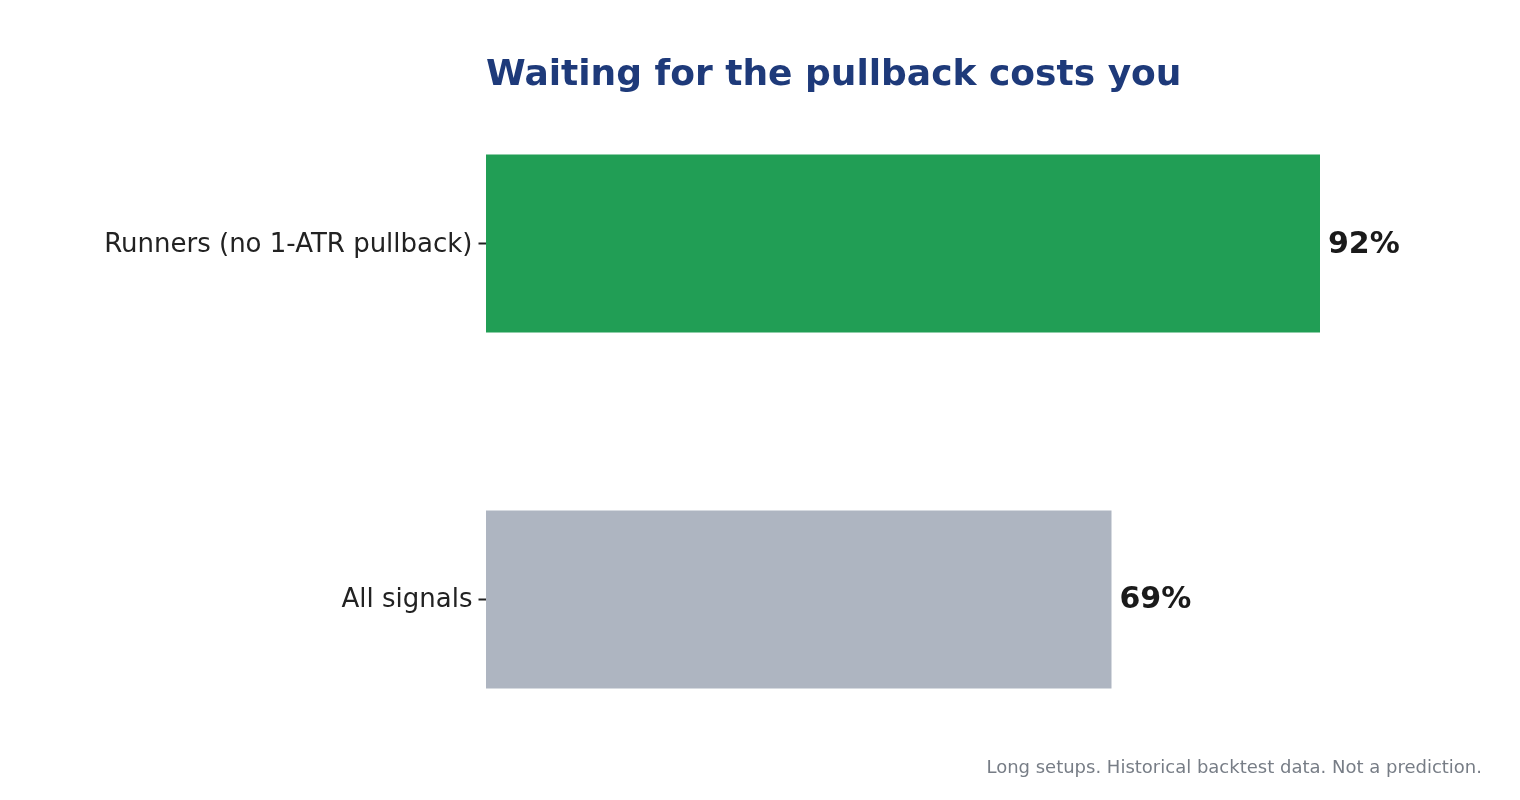 The width and height of the screenshot is (1520, 800). I want to click on annotation: Long setups. Historical backtest data. Not a prediction., so click(1234, 766).